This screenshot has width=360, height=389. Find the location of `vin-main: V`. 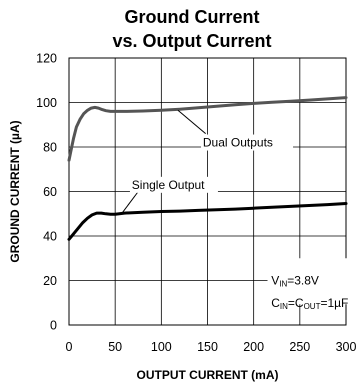

vin-main: V is located at coordinates (275, 281).